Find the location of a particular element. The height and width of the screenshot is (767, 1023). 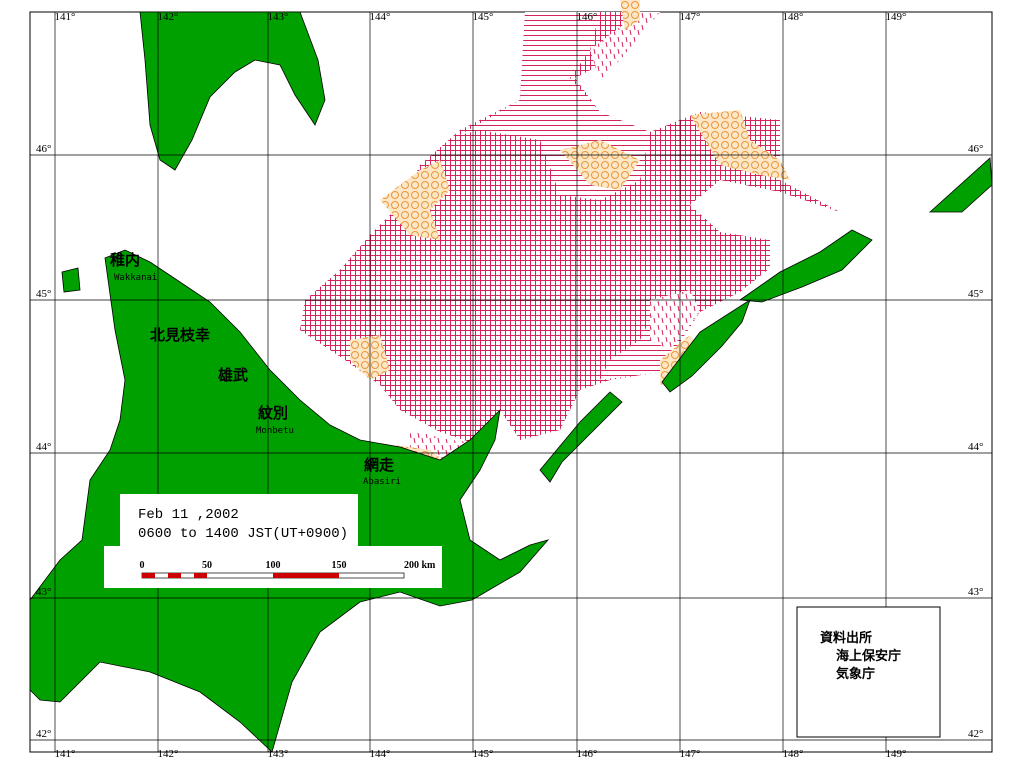

lon-label-bottom: 143° is located at coordinates (278, 754).